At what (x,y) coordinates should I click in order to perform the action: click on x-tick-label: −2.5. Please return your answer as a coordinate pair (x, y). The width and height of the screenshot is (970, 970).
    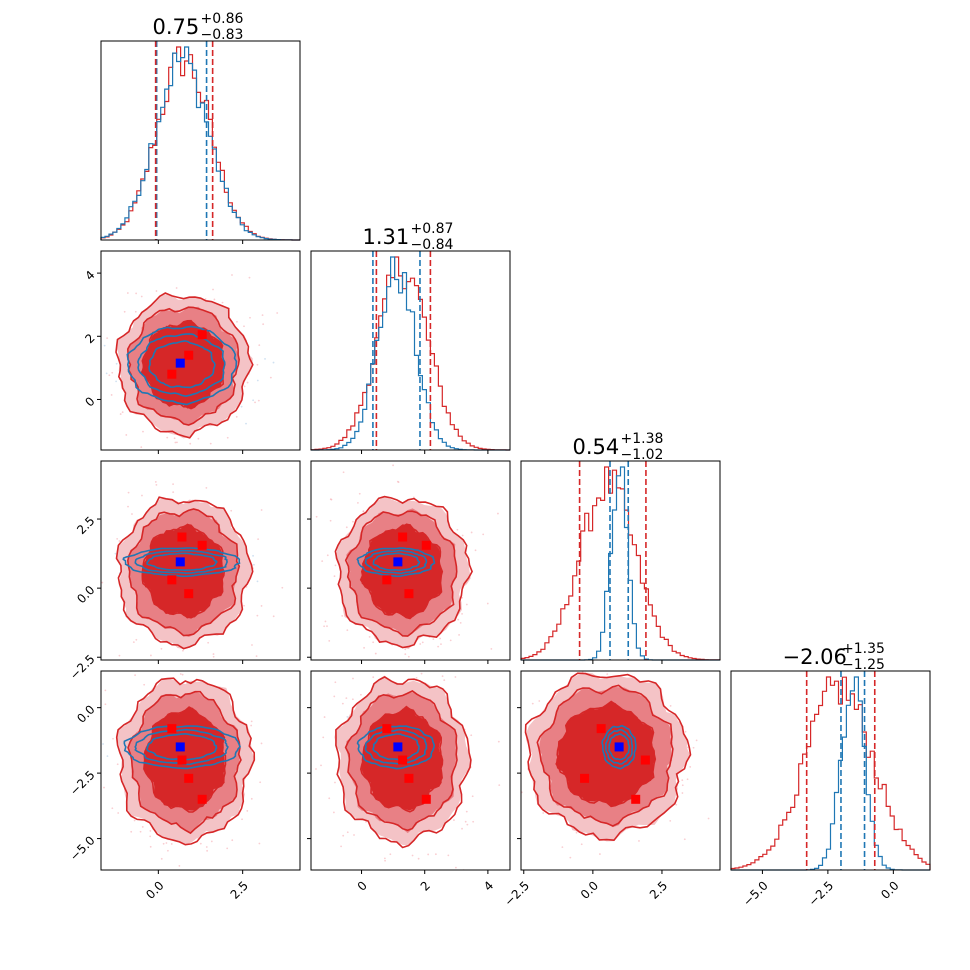
    Looking at the image, I should click on (821, 893).